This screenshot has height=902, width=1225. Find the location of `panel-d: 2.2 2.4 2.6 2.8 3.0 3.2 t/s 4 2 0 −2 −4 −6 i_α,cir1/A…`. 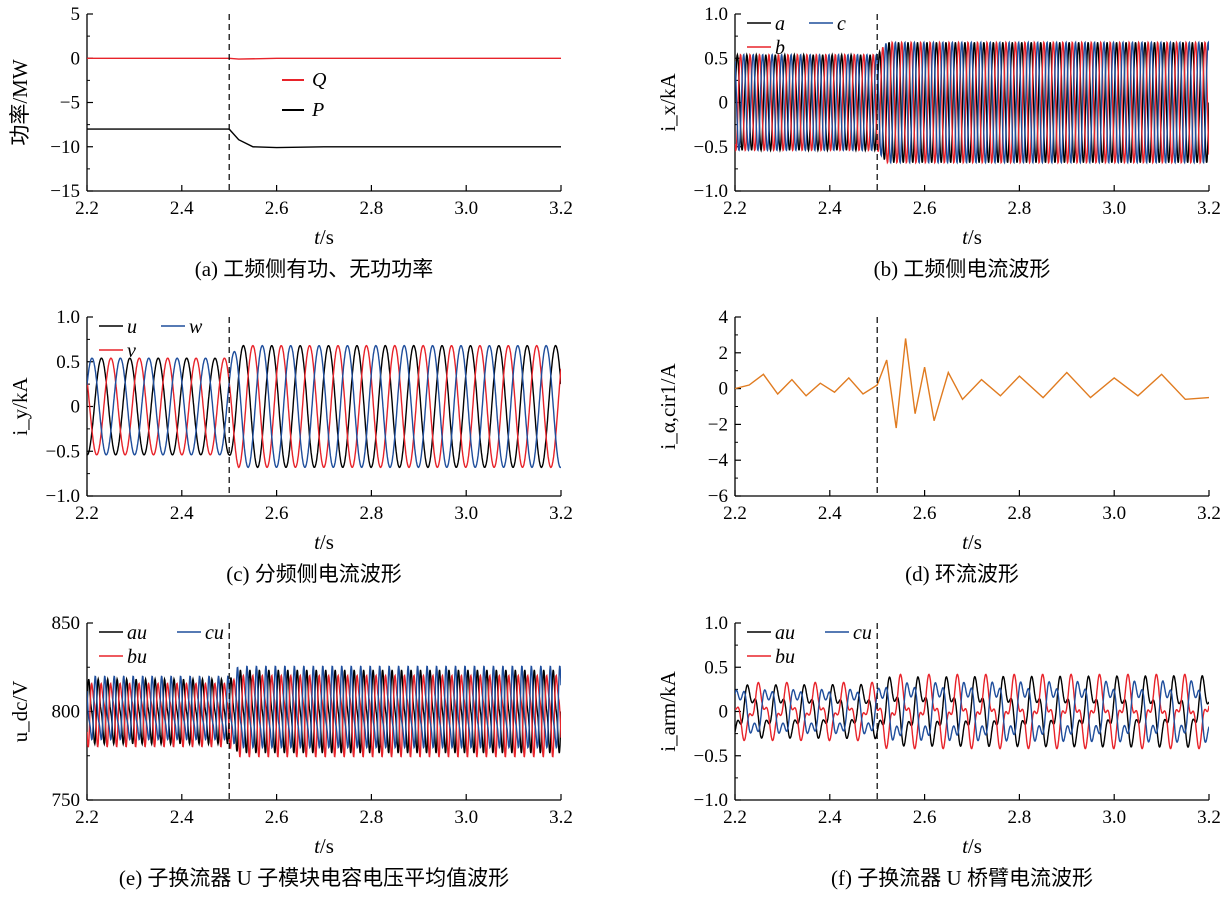

panel-d: 2.2 2.4 2.6 2.8 3.0 3.2 t/s 4 2 0 −2 −4 −6 i_α,cir1/A… is located at coordinates (938, 446).